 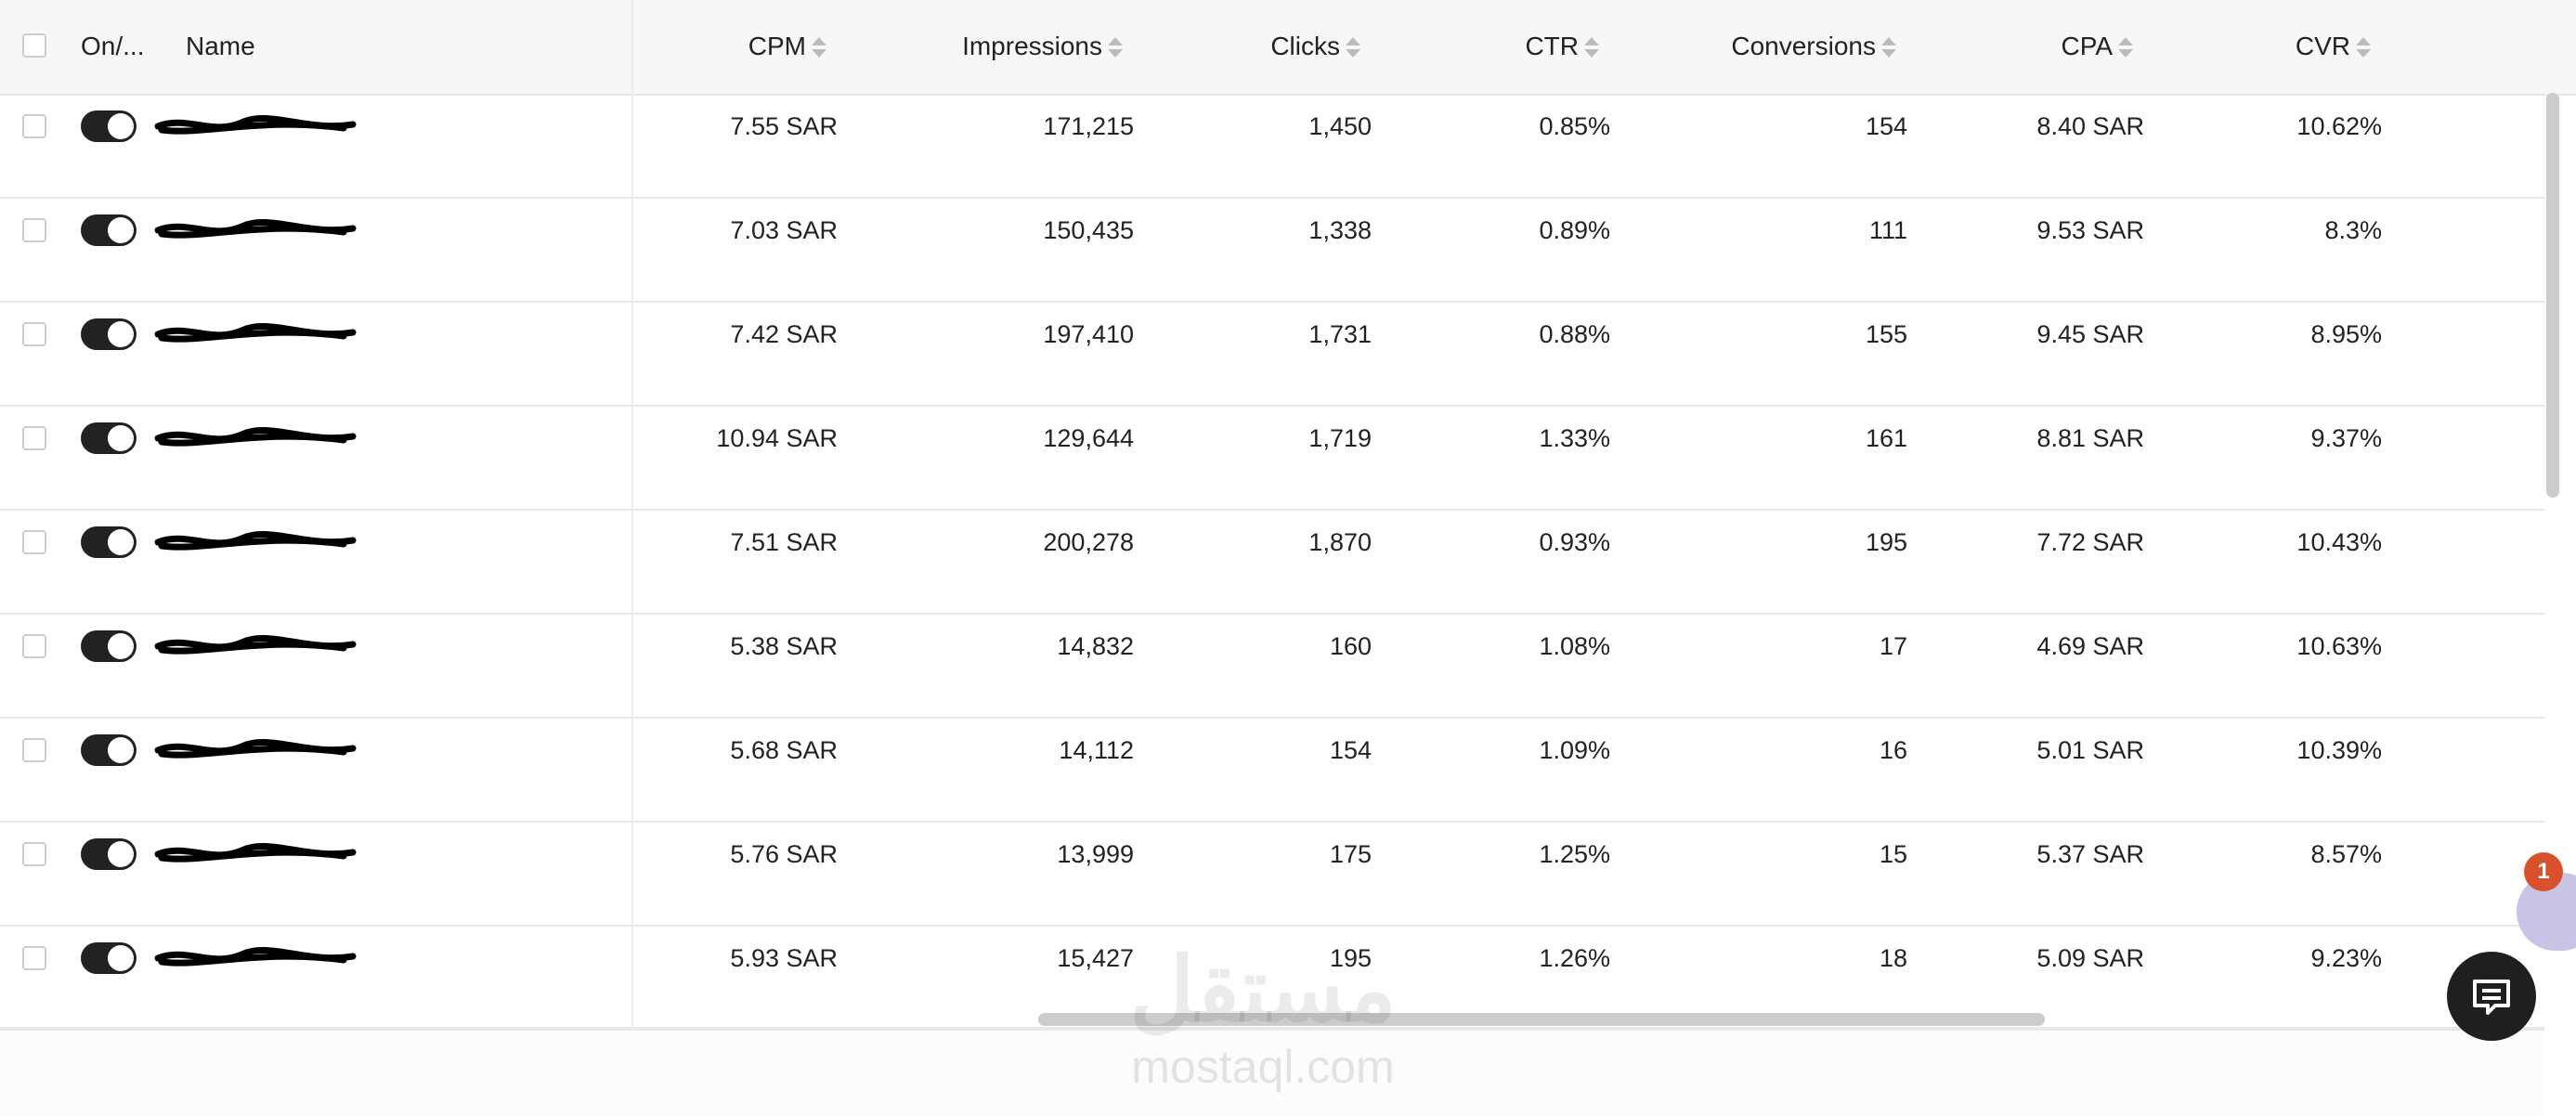 I want to click on cell-value: 15, so click(x=1893, y=854).